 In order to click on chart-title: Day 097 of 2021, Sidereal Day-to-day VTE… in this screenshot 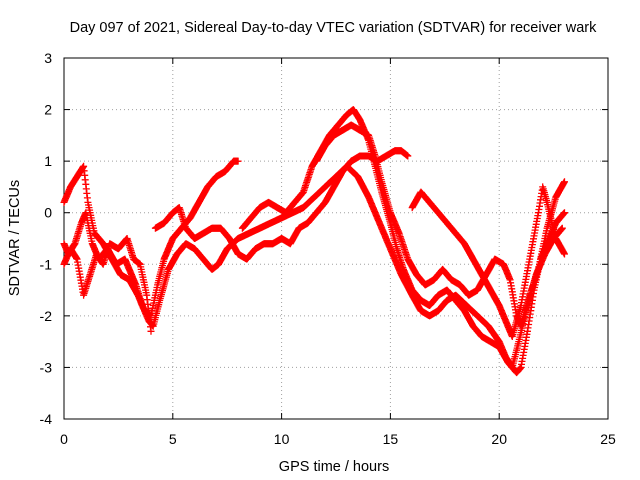, I will do `click(334, 28)`.